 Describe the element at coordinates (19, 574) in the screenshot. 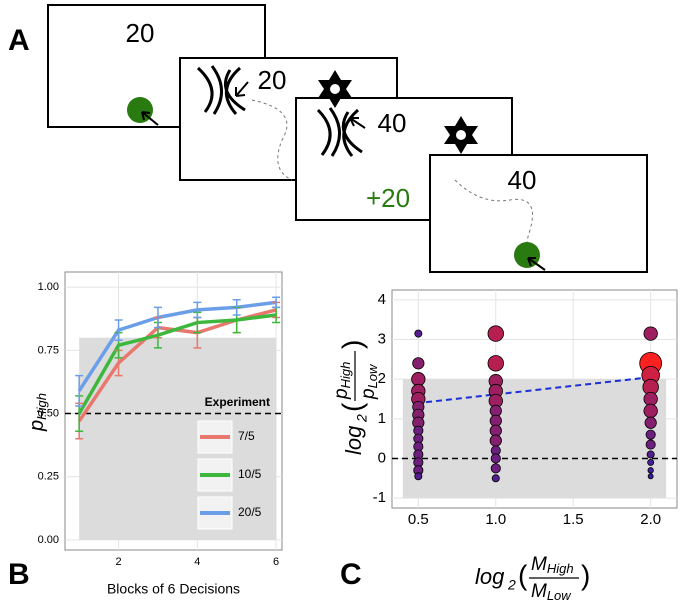

I see `panel-label: B` at that location.